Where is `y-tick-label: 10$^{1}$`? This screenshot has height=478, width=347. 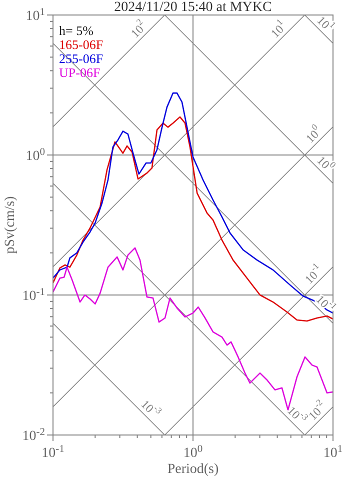 y-tick-label: 10$^{1}$ is located at coordinates (35, 15).